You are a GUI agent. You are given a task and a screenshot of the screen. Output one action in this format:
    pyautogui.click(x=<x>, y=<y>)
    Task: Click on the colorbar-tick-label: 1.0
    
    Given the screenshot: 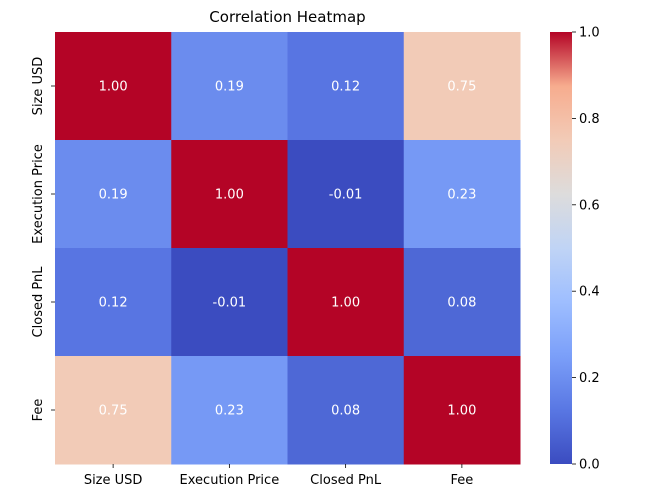 What is the action you would take?
    pyautogui.click(x=589, y=33)
    